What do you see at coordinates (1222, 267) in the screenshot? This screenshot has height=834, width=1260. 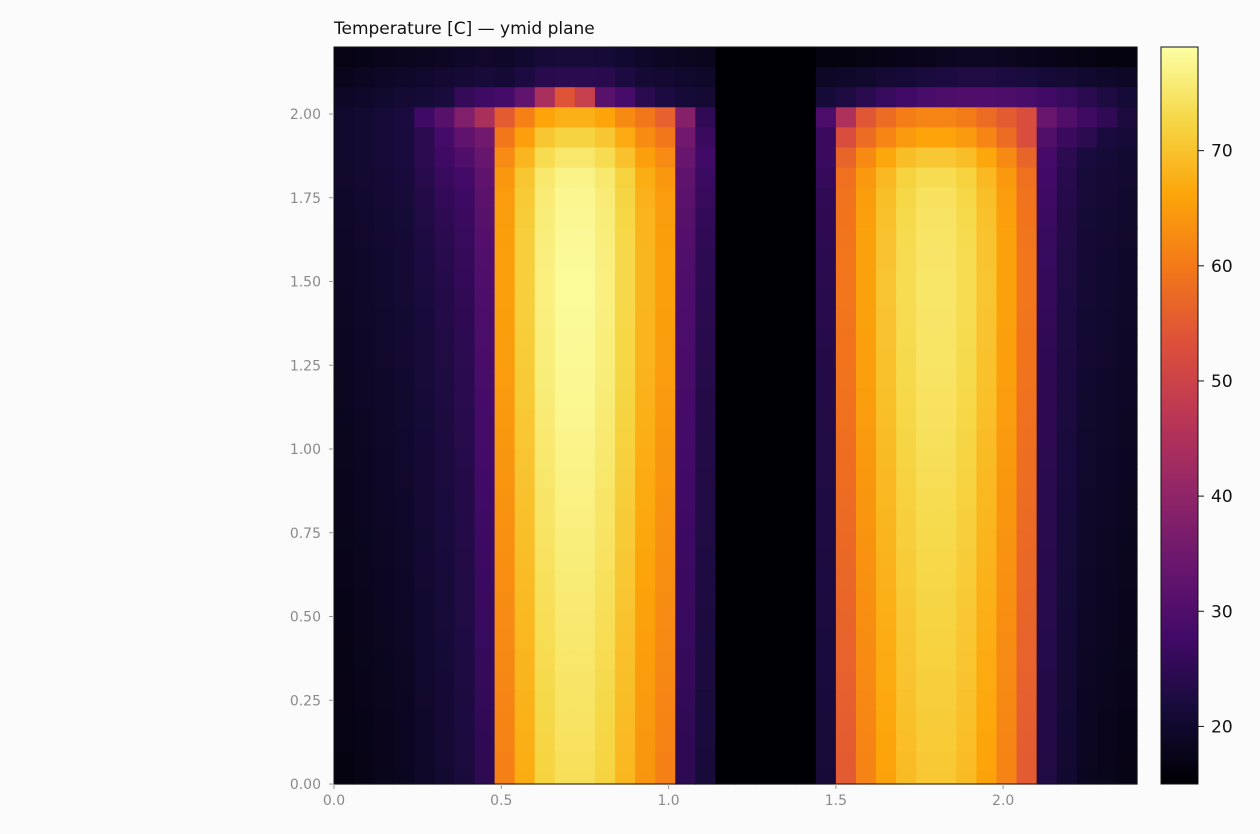 I see `colorbar-tick-label: 60` at bounding box center [1222, 267].